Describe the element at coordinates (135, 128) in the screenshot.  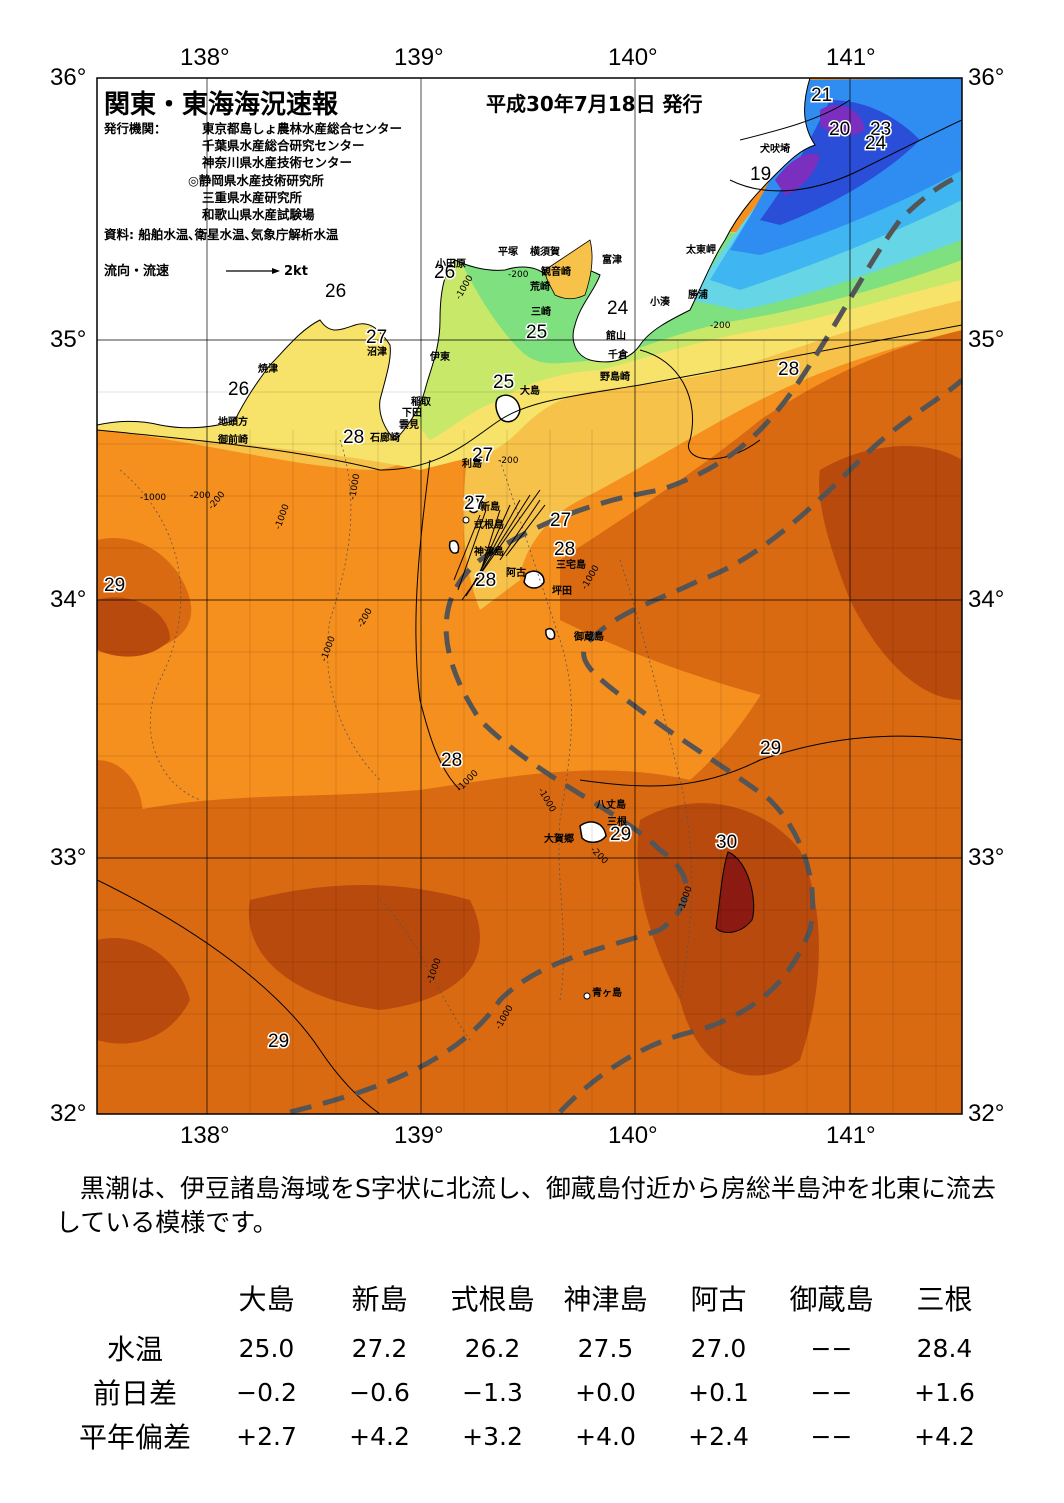
I see `agencies-label: 発行機関：` at that location.